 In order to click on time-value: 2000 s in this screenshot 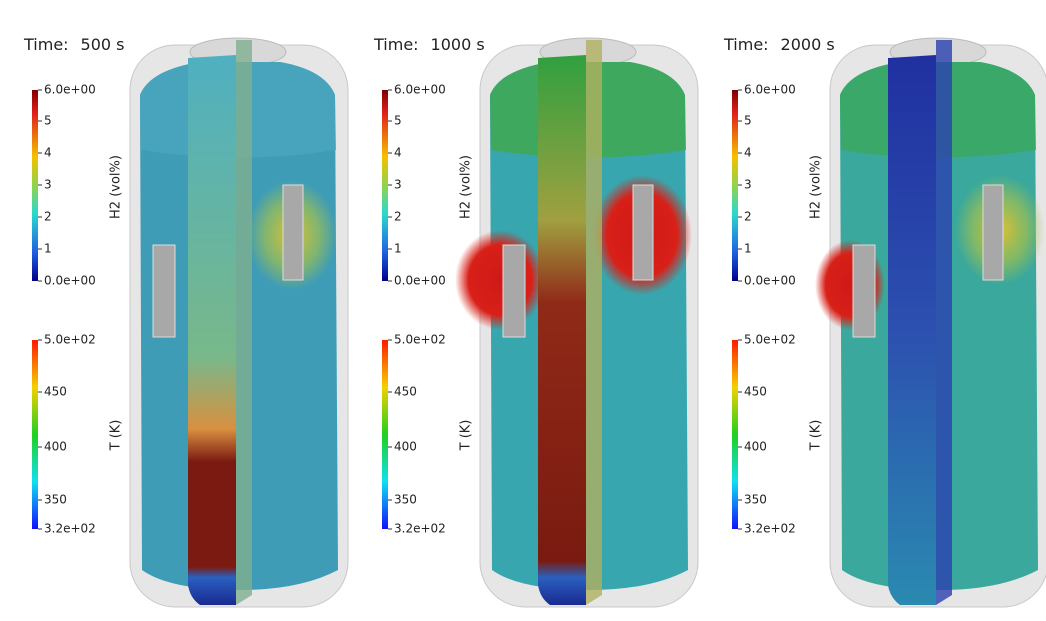, I will do `click(808, 44)`.